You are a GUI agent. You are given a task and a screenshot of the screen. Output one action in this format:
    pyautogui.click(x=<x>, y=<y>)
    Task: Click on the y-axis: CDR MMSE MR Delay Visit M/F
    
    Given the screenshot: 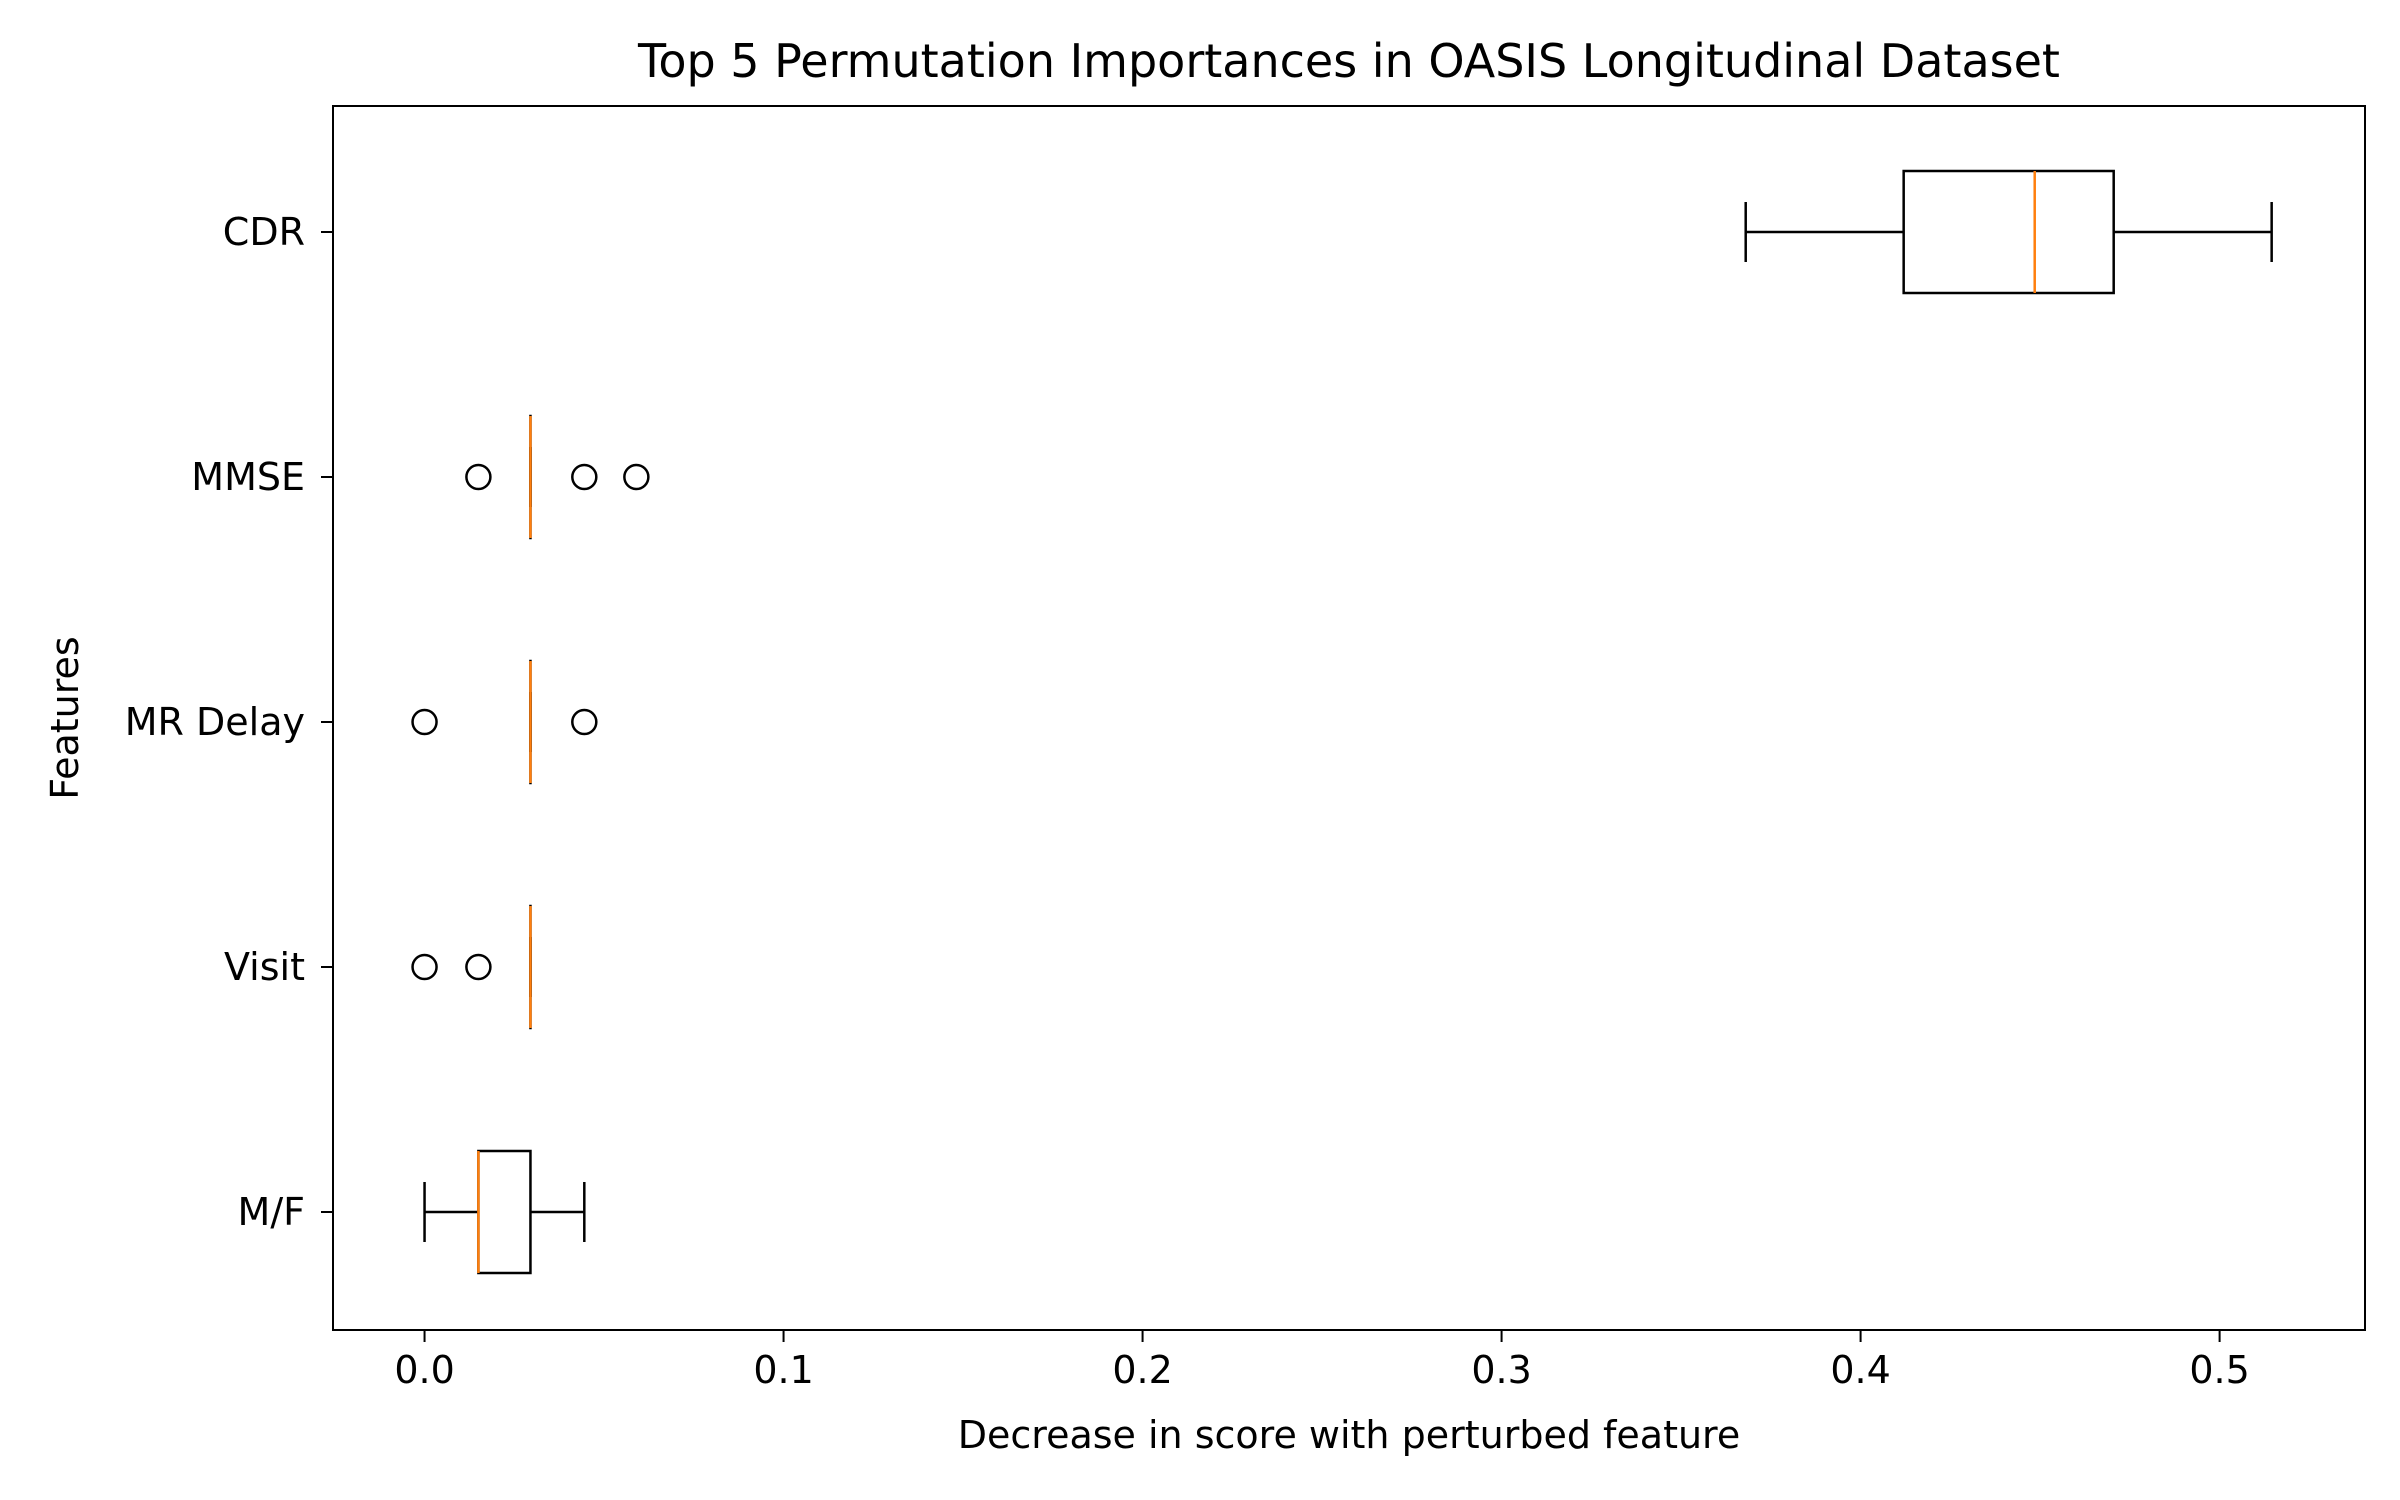 What is the action you would take?
    pyautogui.click(x=229, y=722)
    